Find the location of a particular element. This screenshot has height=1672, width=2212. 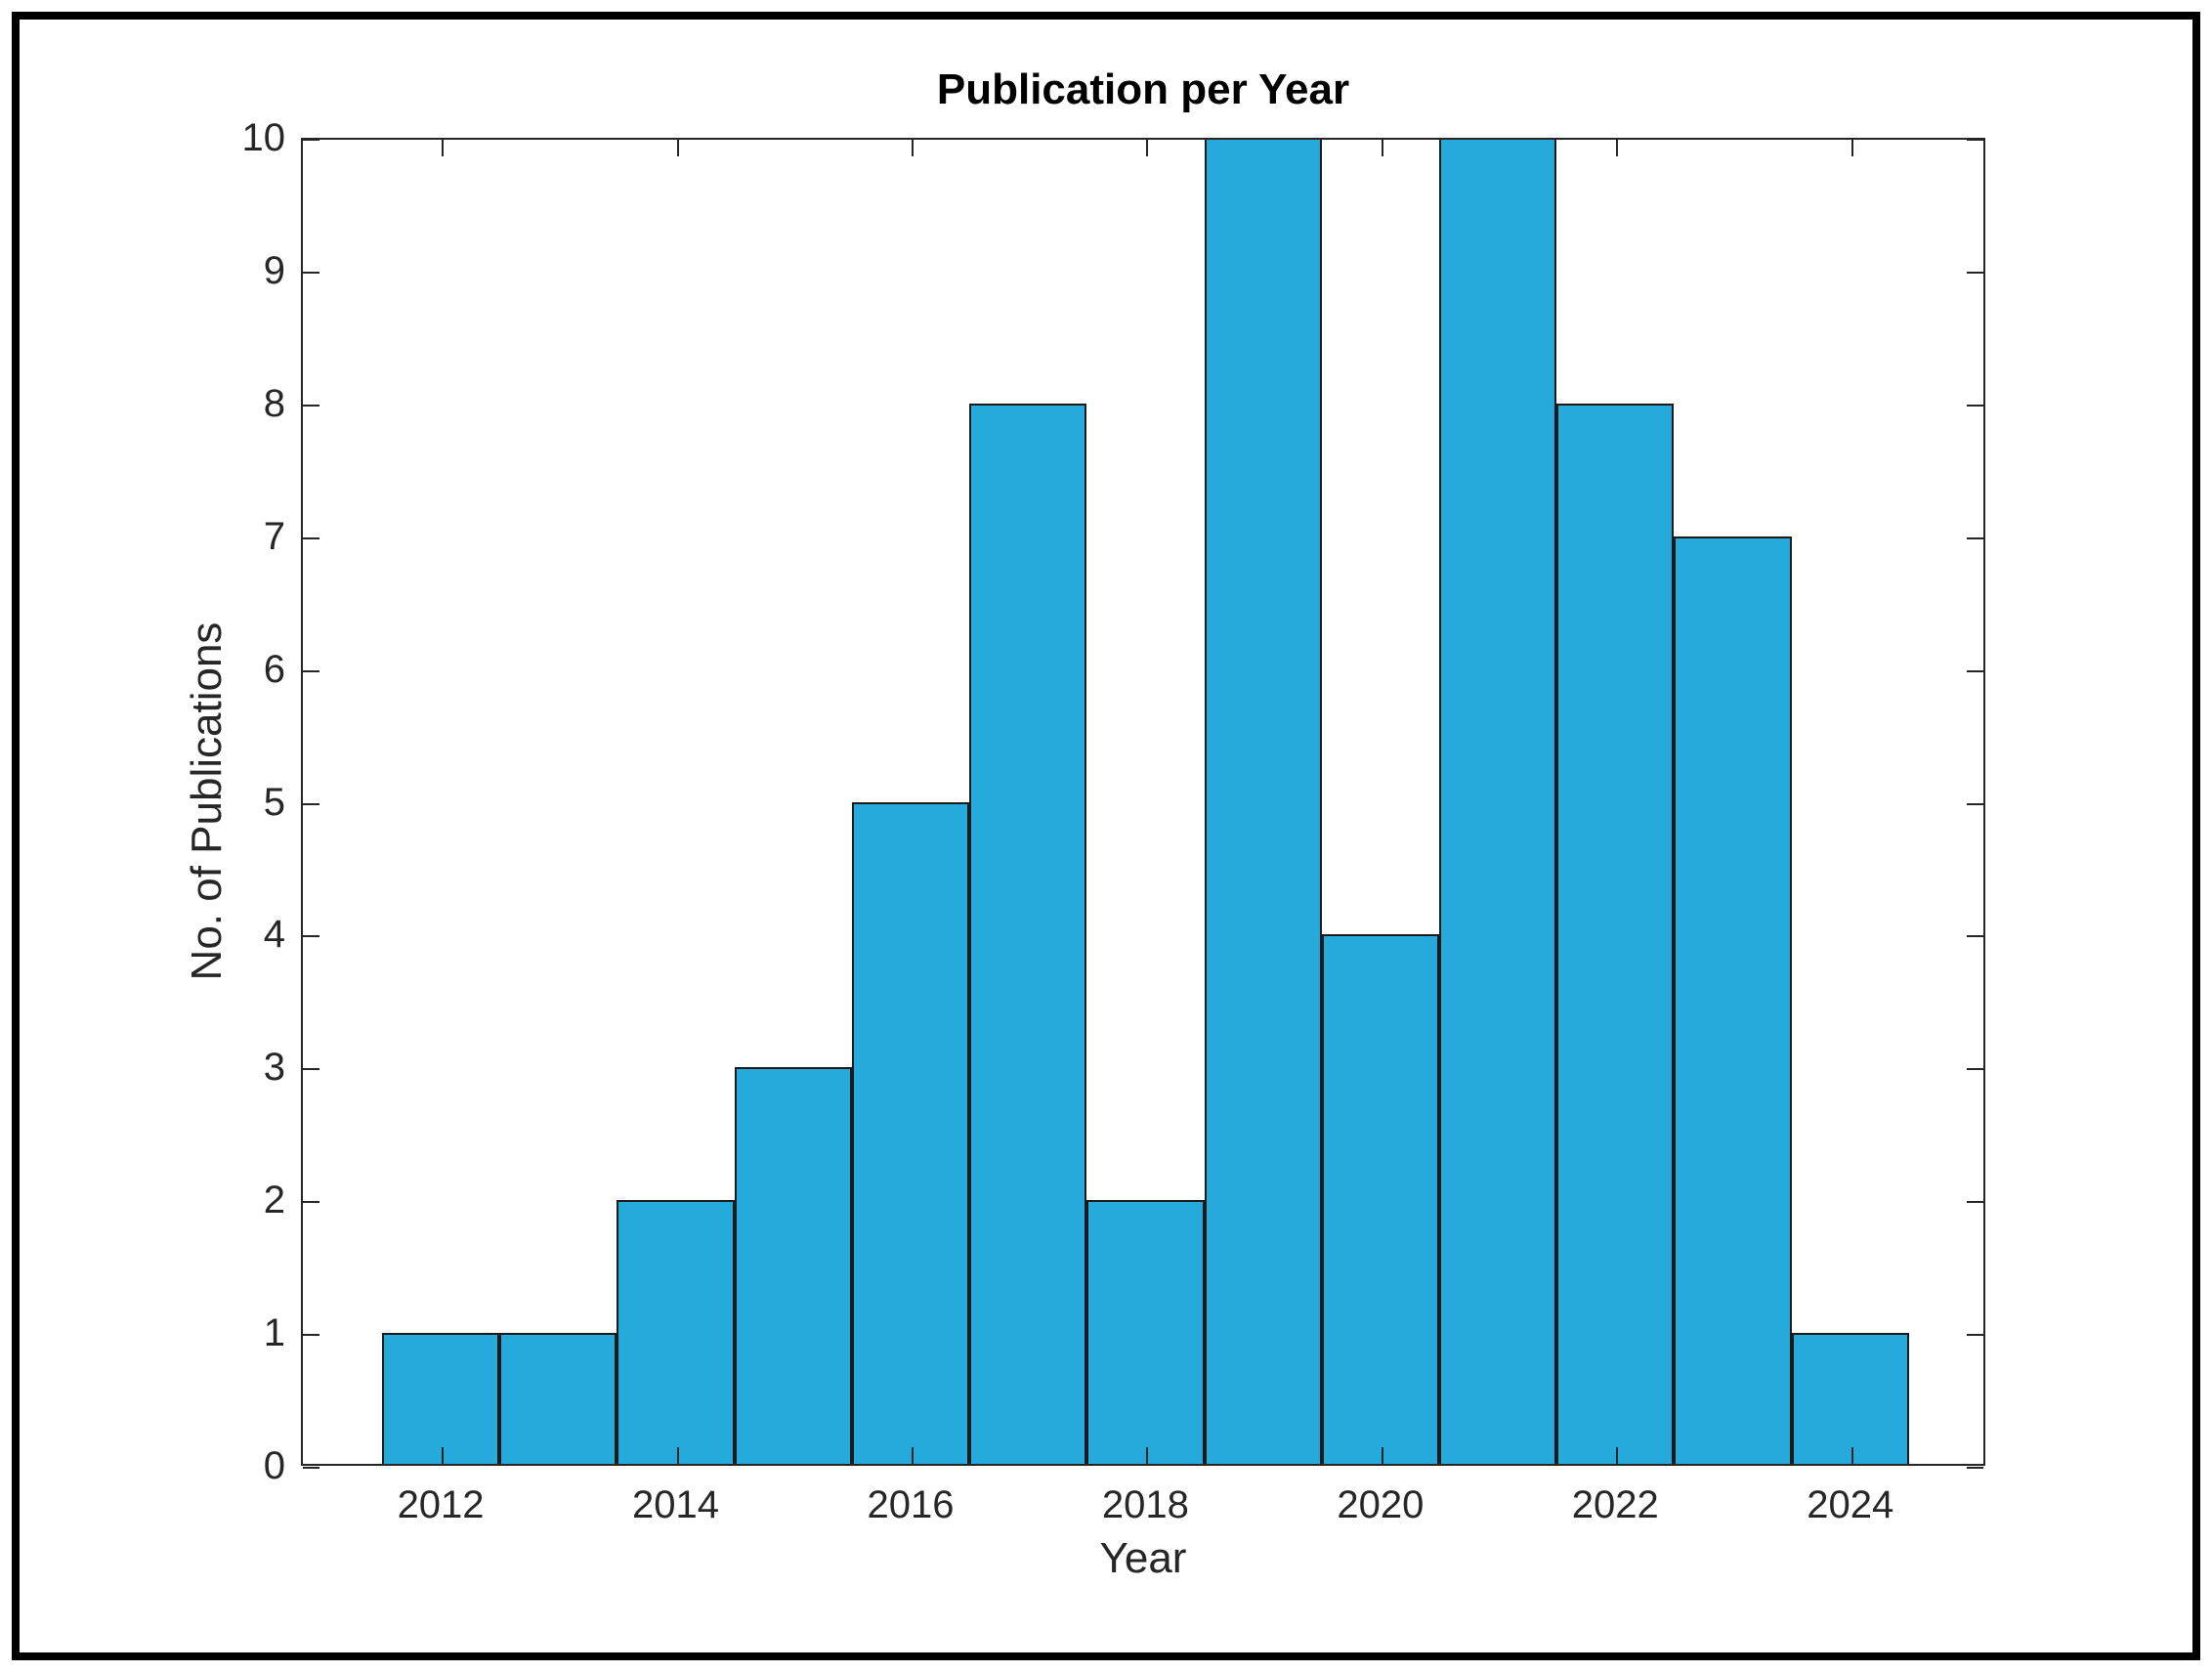

y-tick-label: 1 is located at coordinates (274, 1333).